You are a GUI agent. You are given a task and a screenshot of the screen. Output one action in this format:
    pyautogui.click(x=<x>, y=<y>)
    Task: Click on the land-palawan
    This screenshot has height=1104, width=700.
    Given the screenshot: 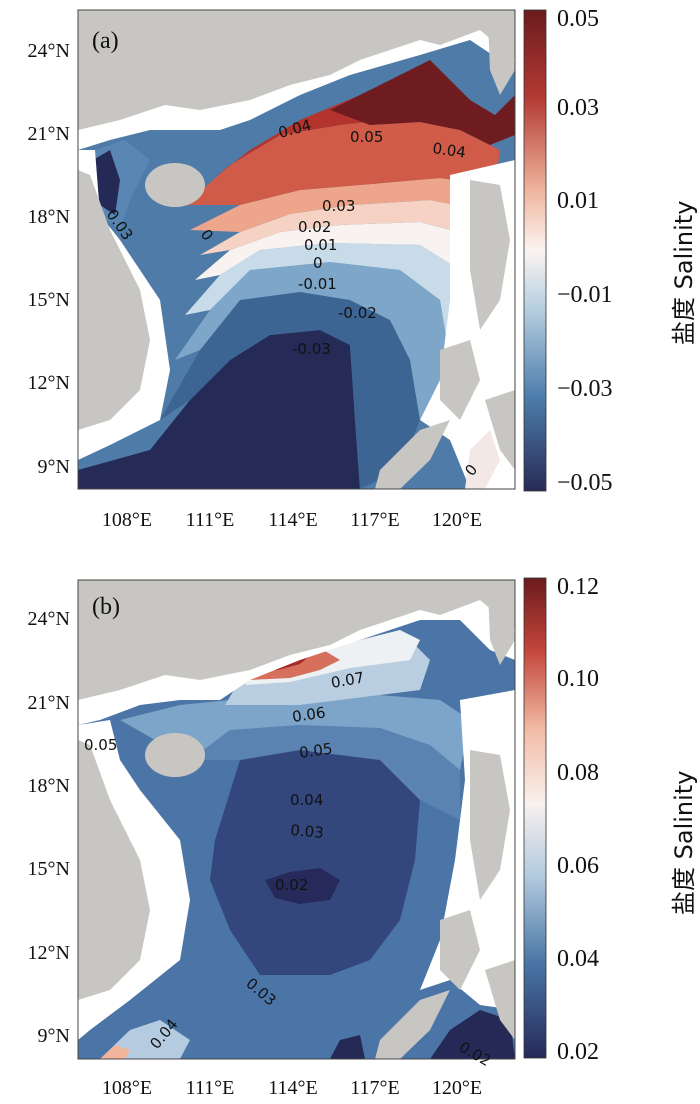 What is the action you would take?
    pyautogui.click(x=412, y=454)
    